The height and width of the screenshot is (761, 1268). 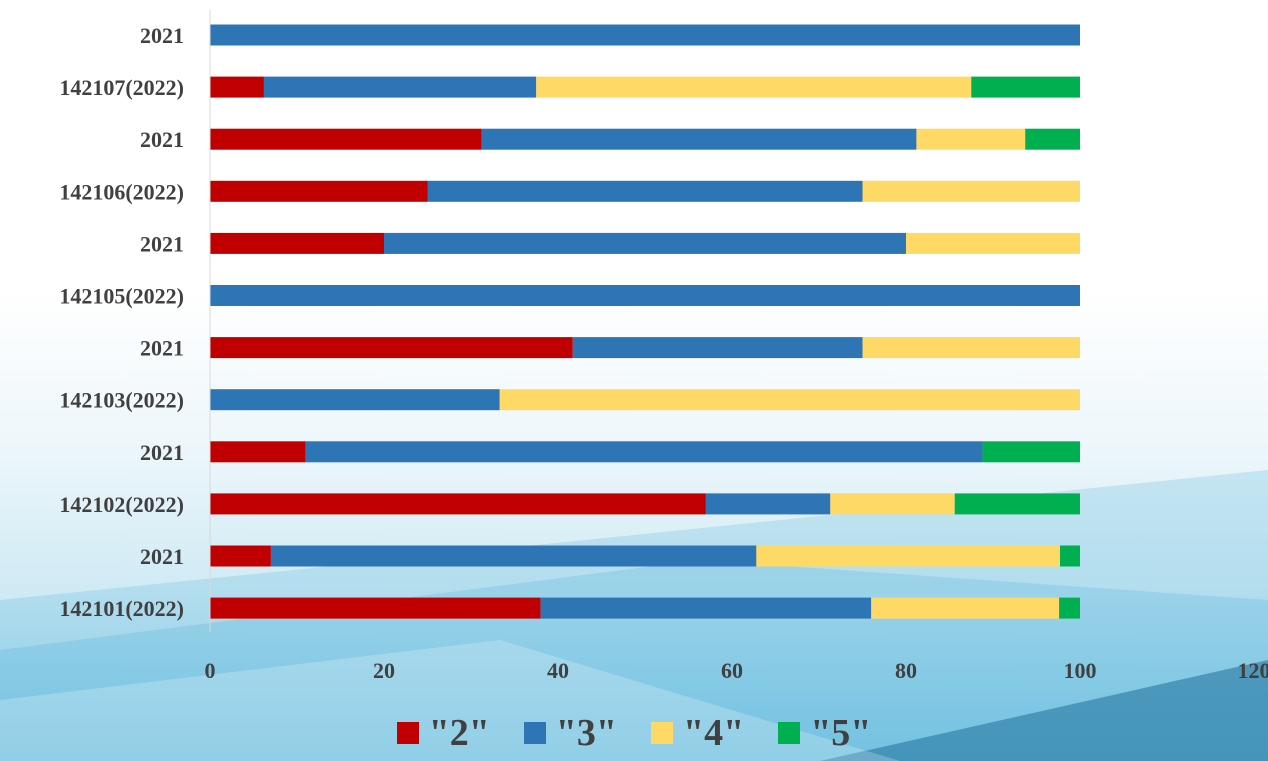 I want to click on legend-label: "2", so click(x=459, y=733).